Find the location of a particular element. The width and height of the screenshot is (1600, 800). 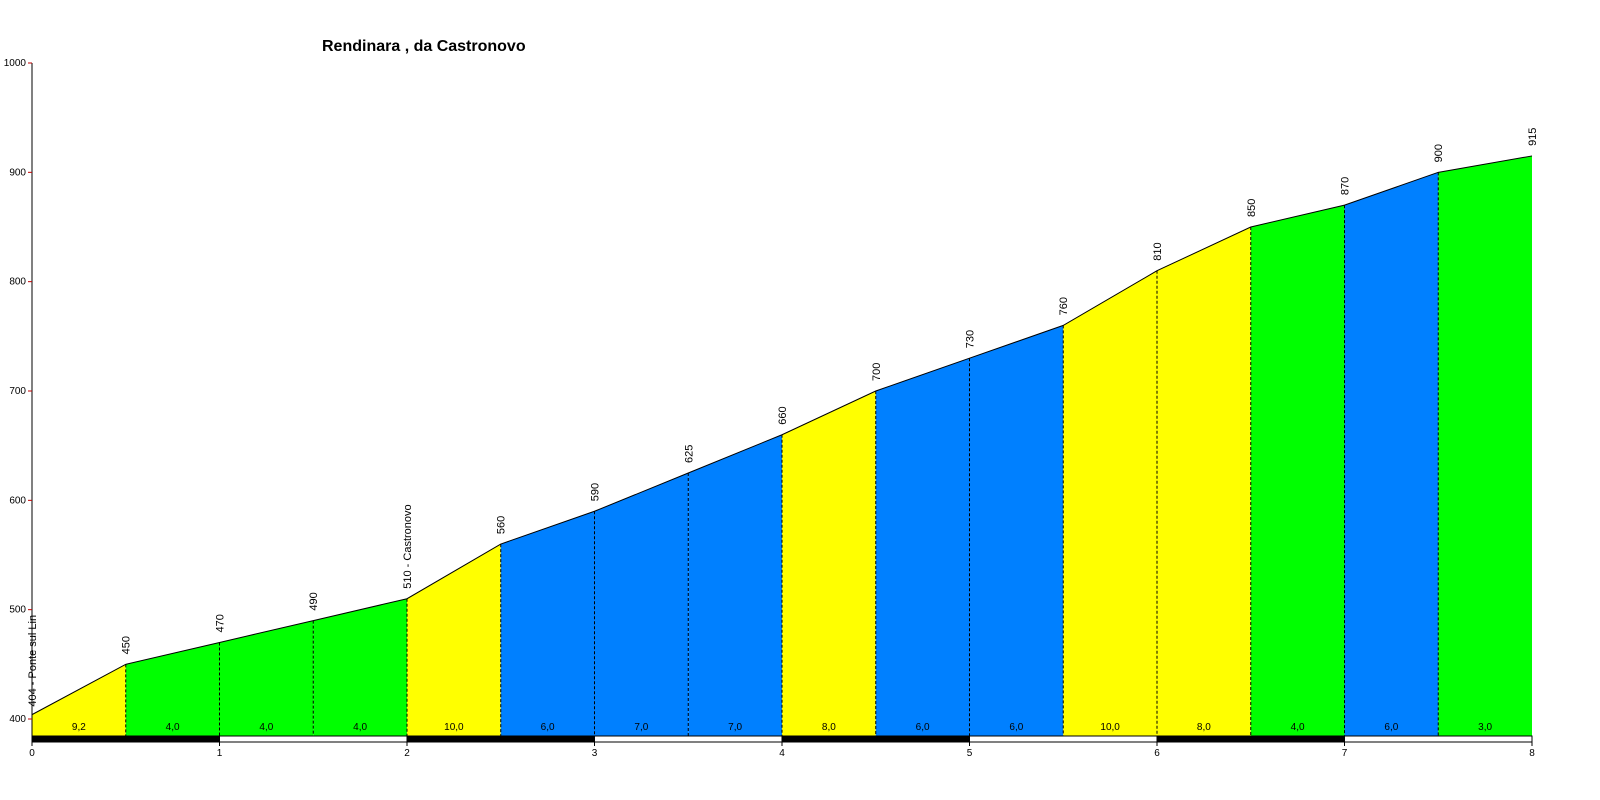

gradient-label-14: 6,0 is located at coordinates (1391, 727).